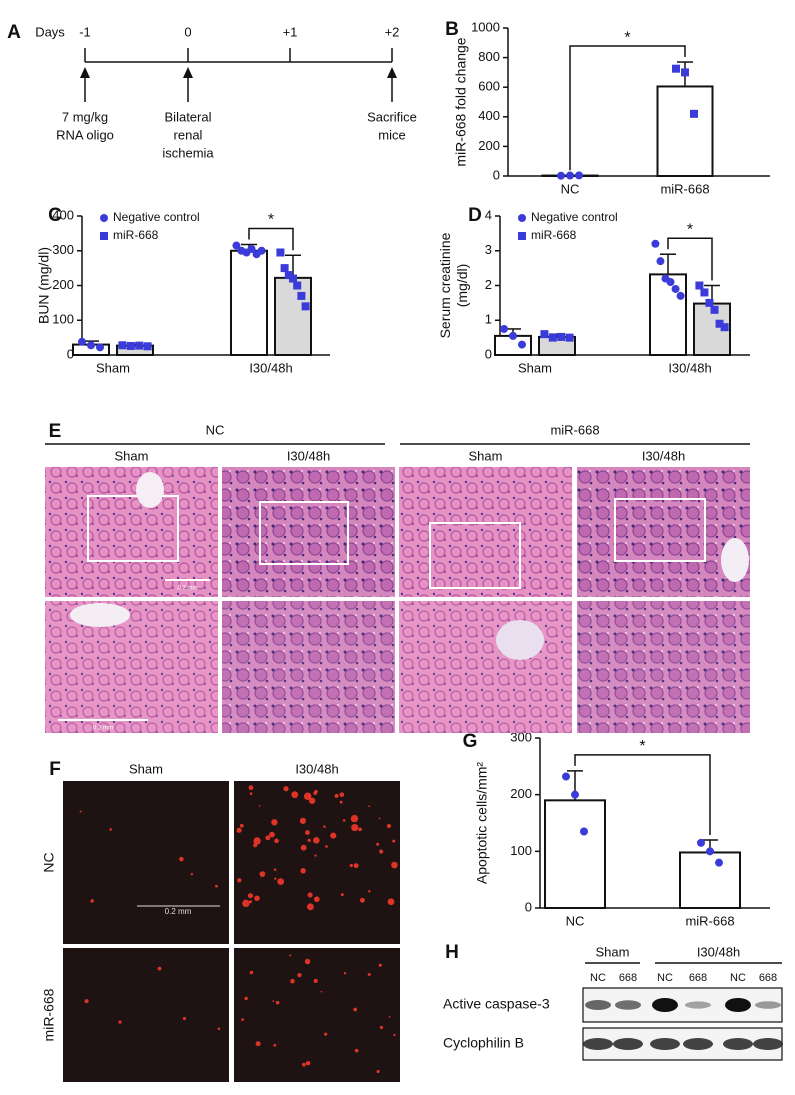  I want to click on y-axis-label: Serum creatinine, so click(445, 285).